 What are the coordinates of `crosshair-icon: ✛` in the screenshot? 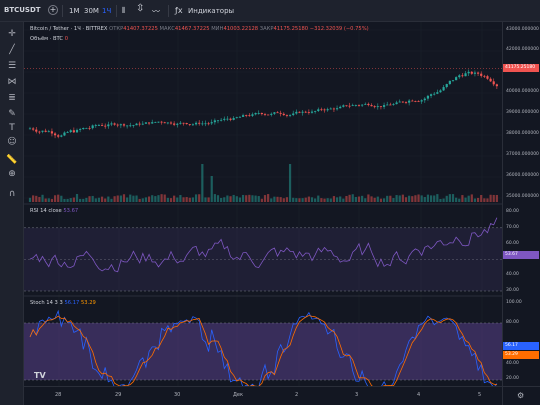 It's located at (12, 34).